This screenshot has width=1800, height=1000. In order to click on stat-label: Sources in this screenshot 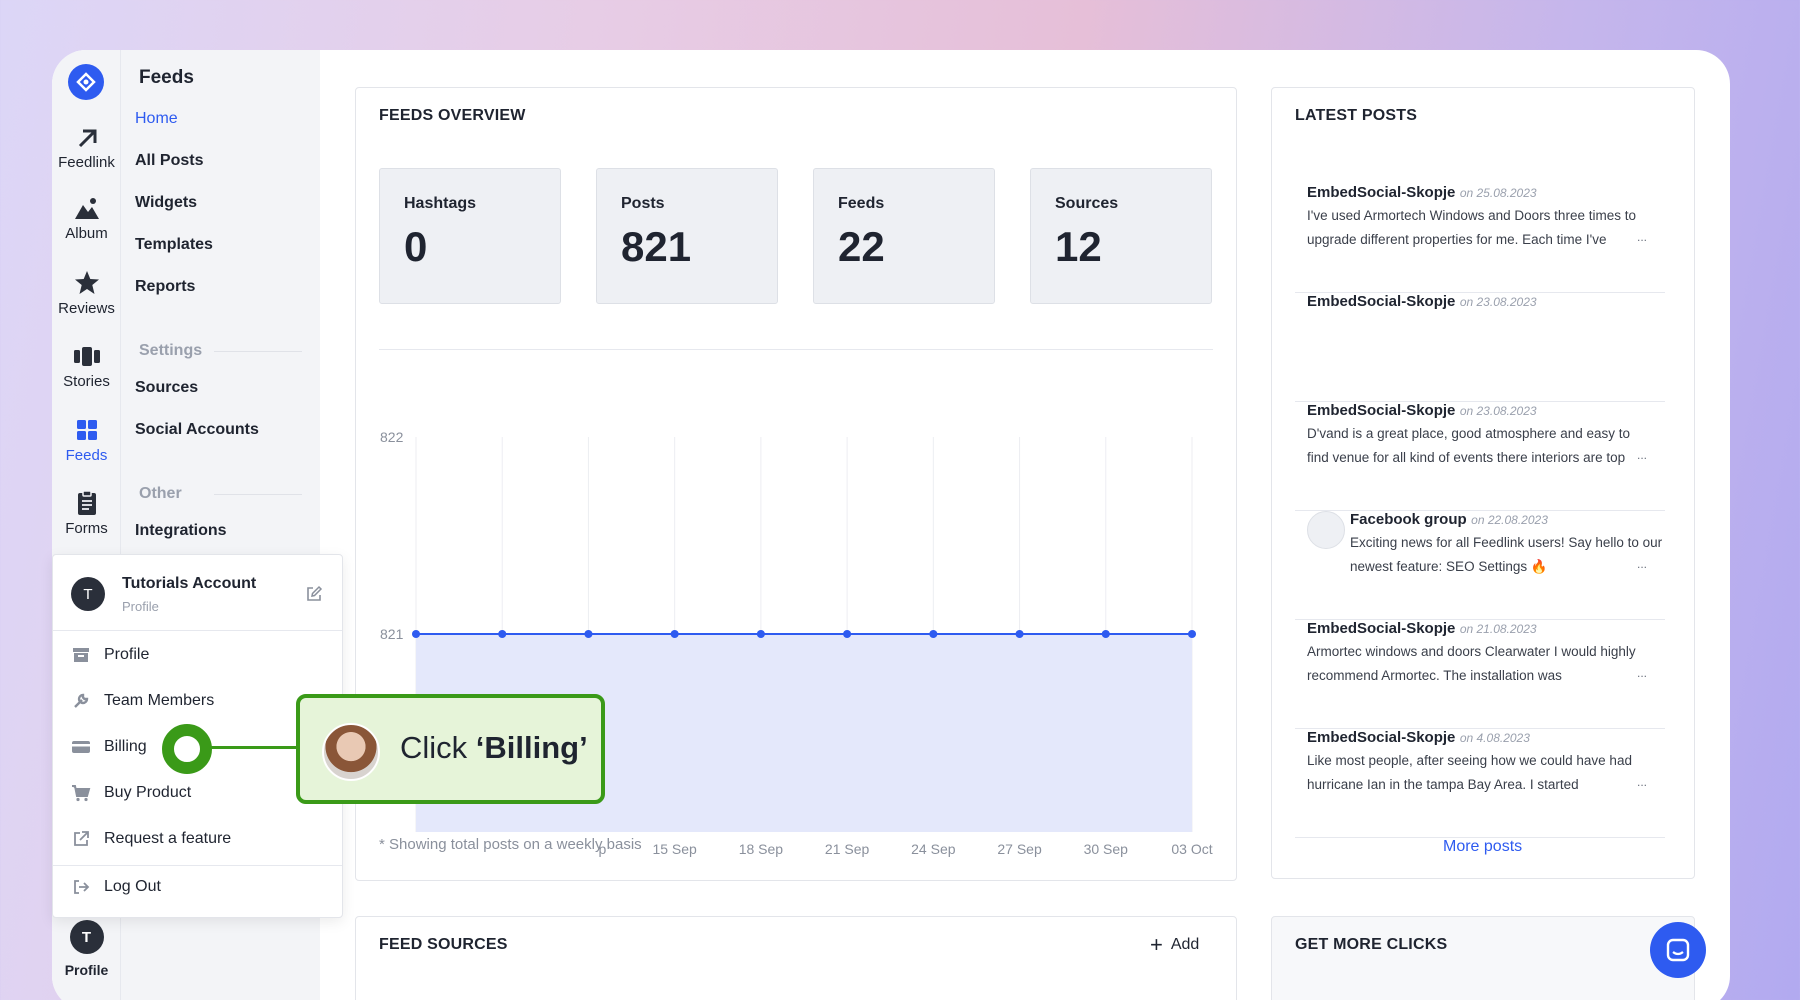, I will do `click(1087, 203)`.